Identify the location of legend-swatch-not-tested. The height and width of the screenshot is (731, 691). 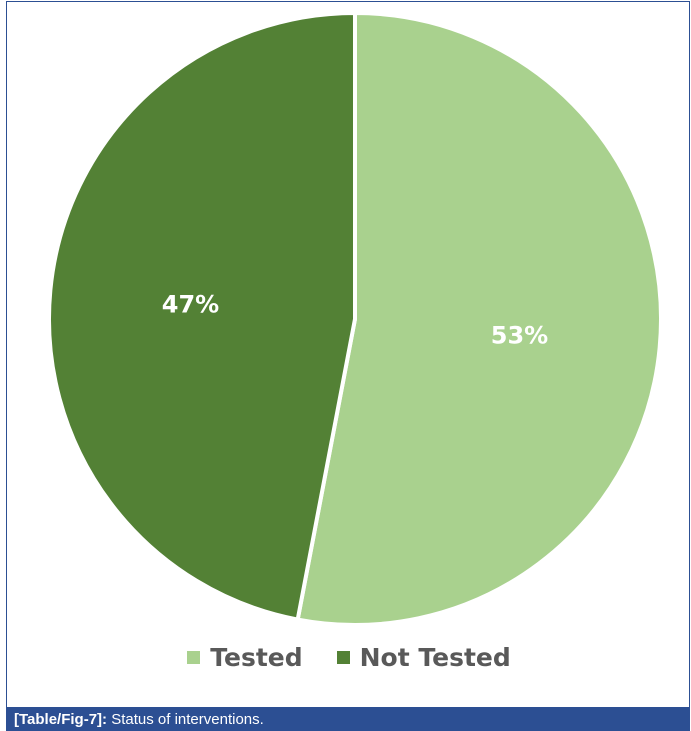
(343, 657).